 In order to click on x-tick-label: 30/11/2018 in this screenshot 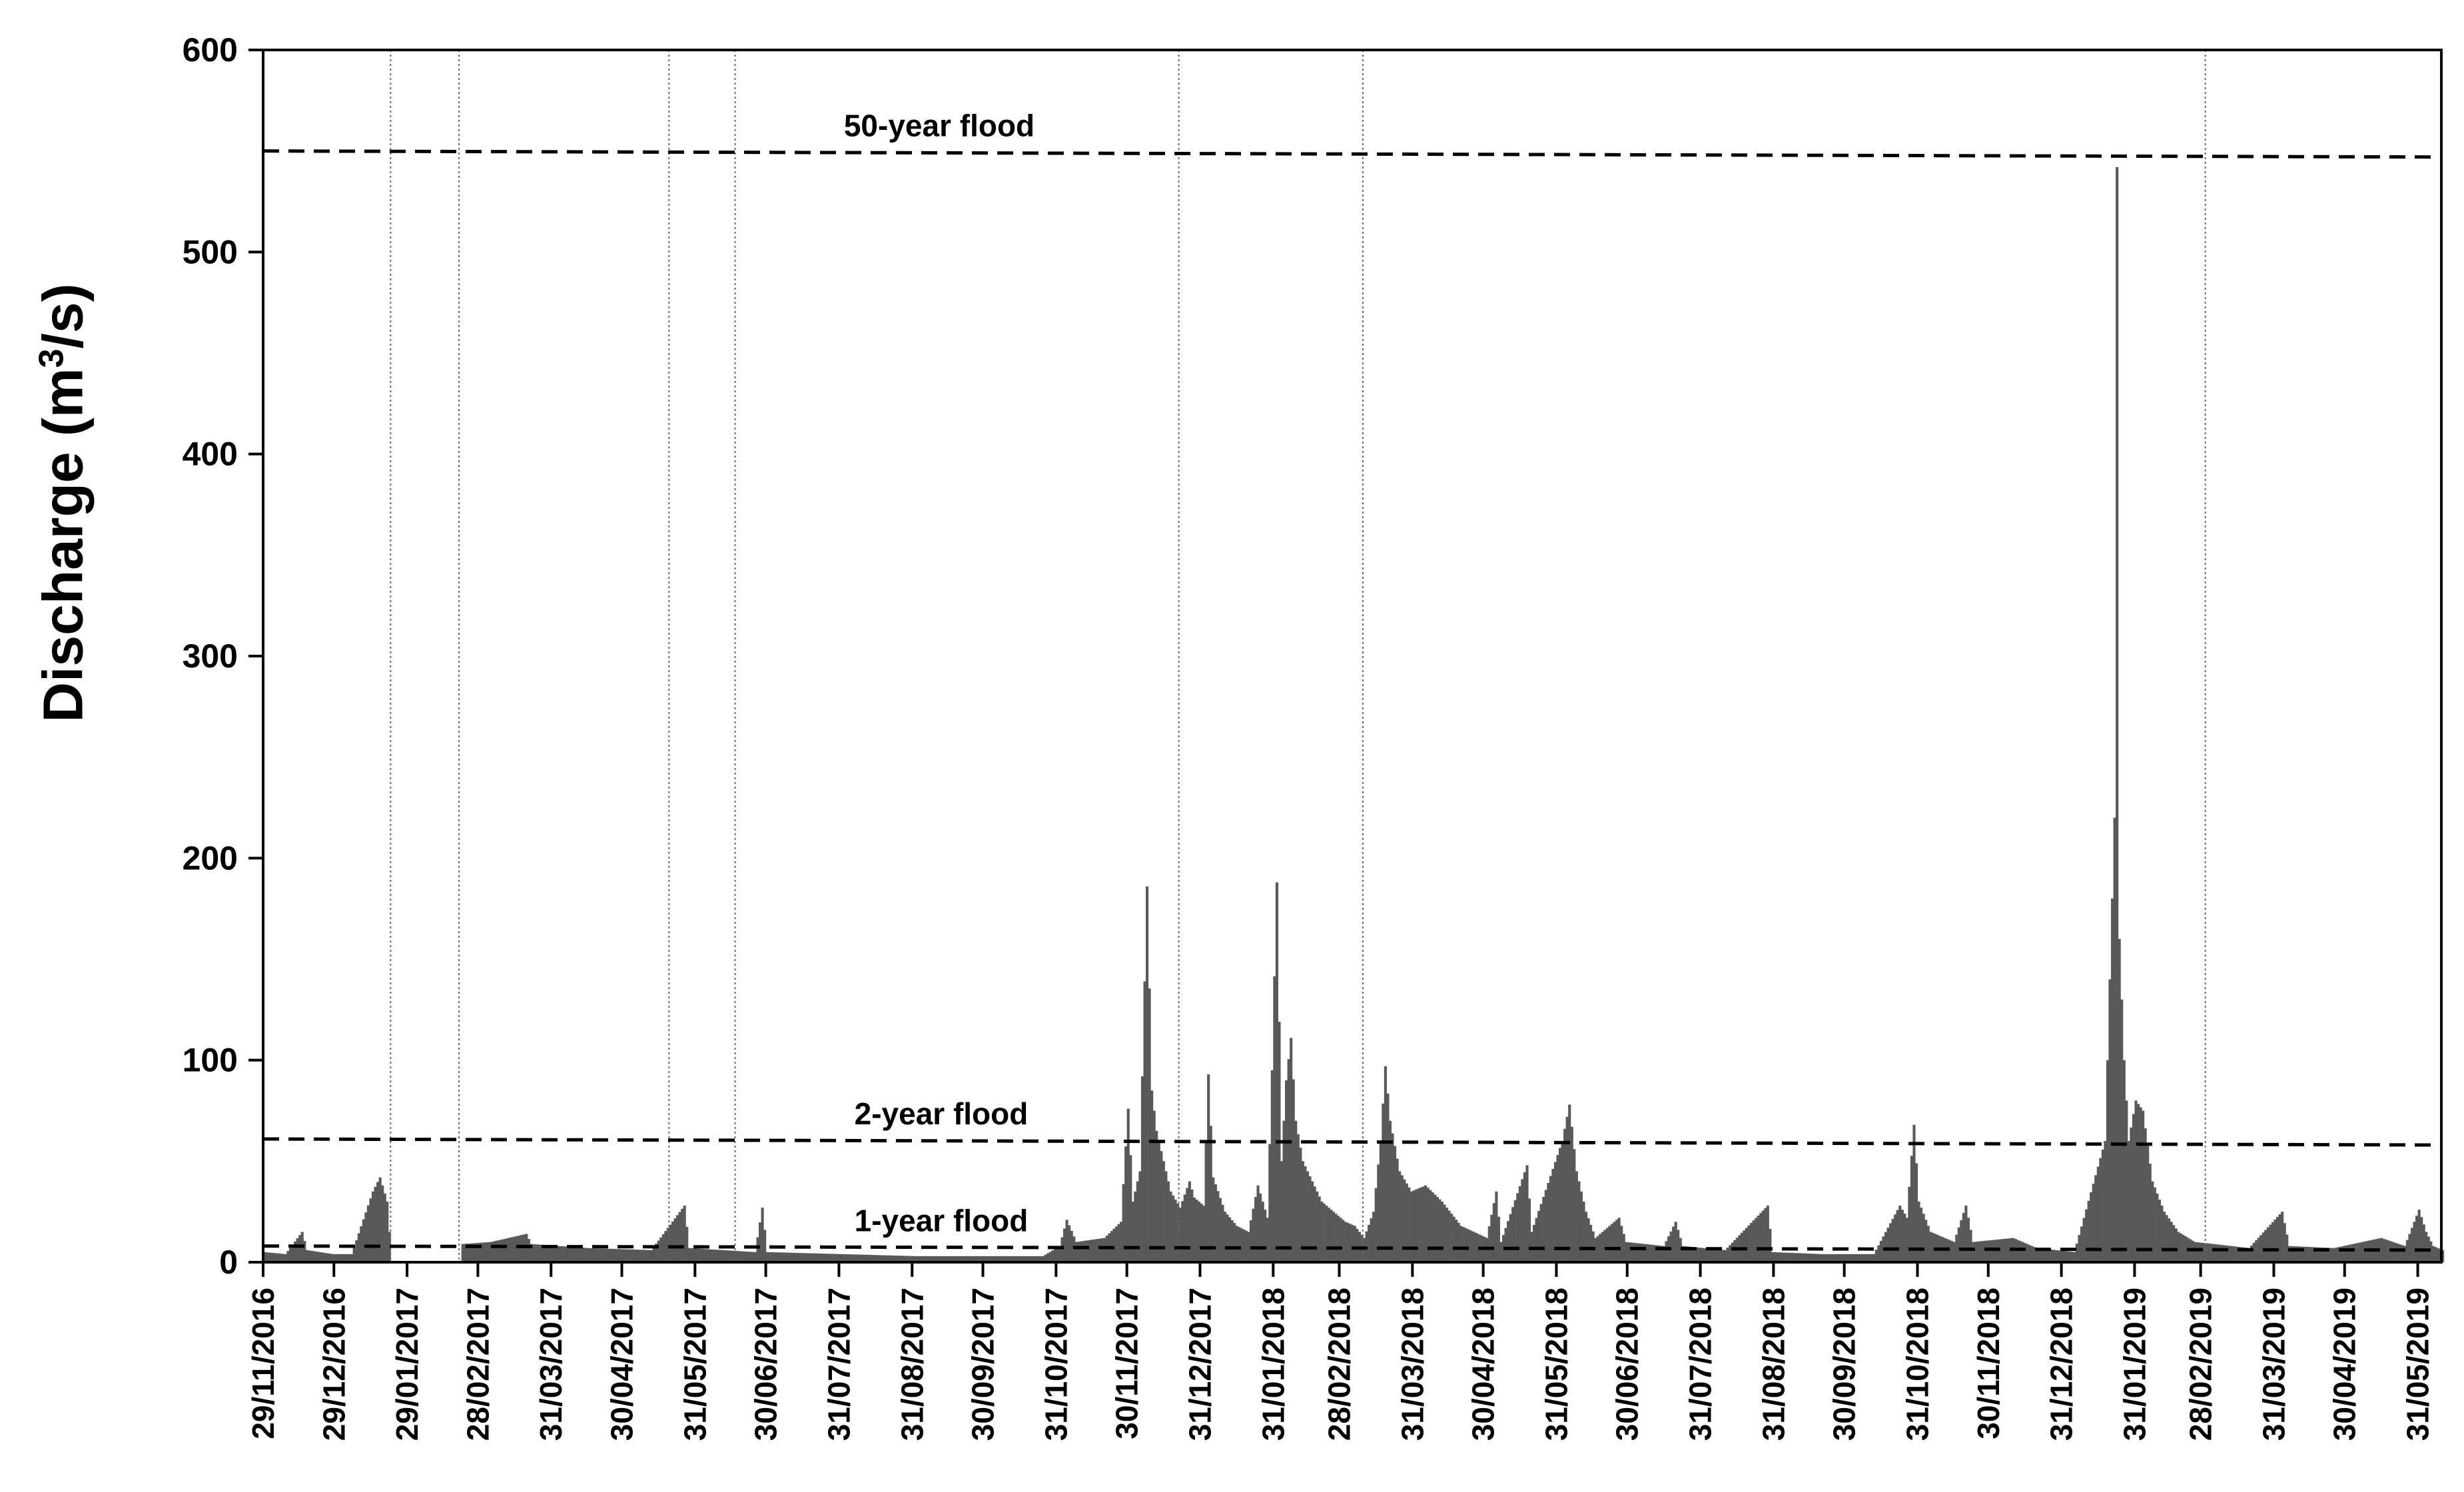, I will do `click(1989, 1363)`.